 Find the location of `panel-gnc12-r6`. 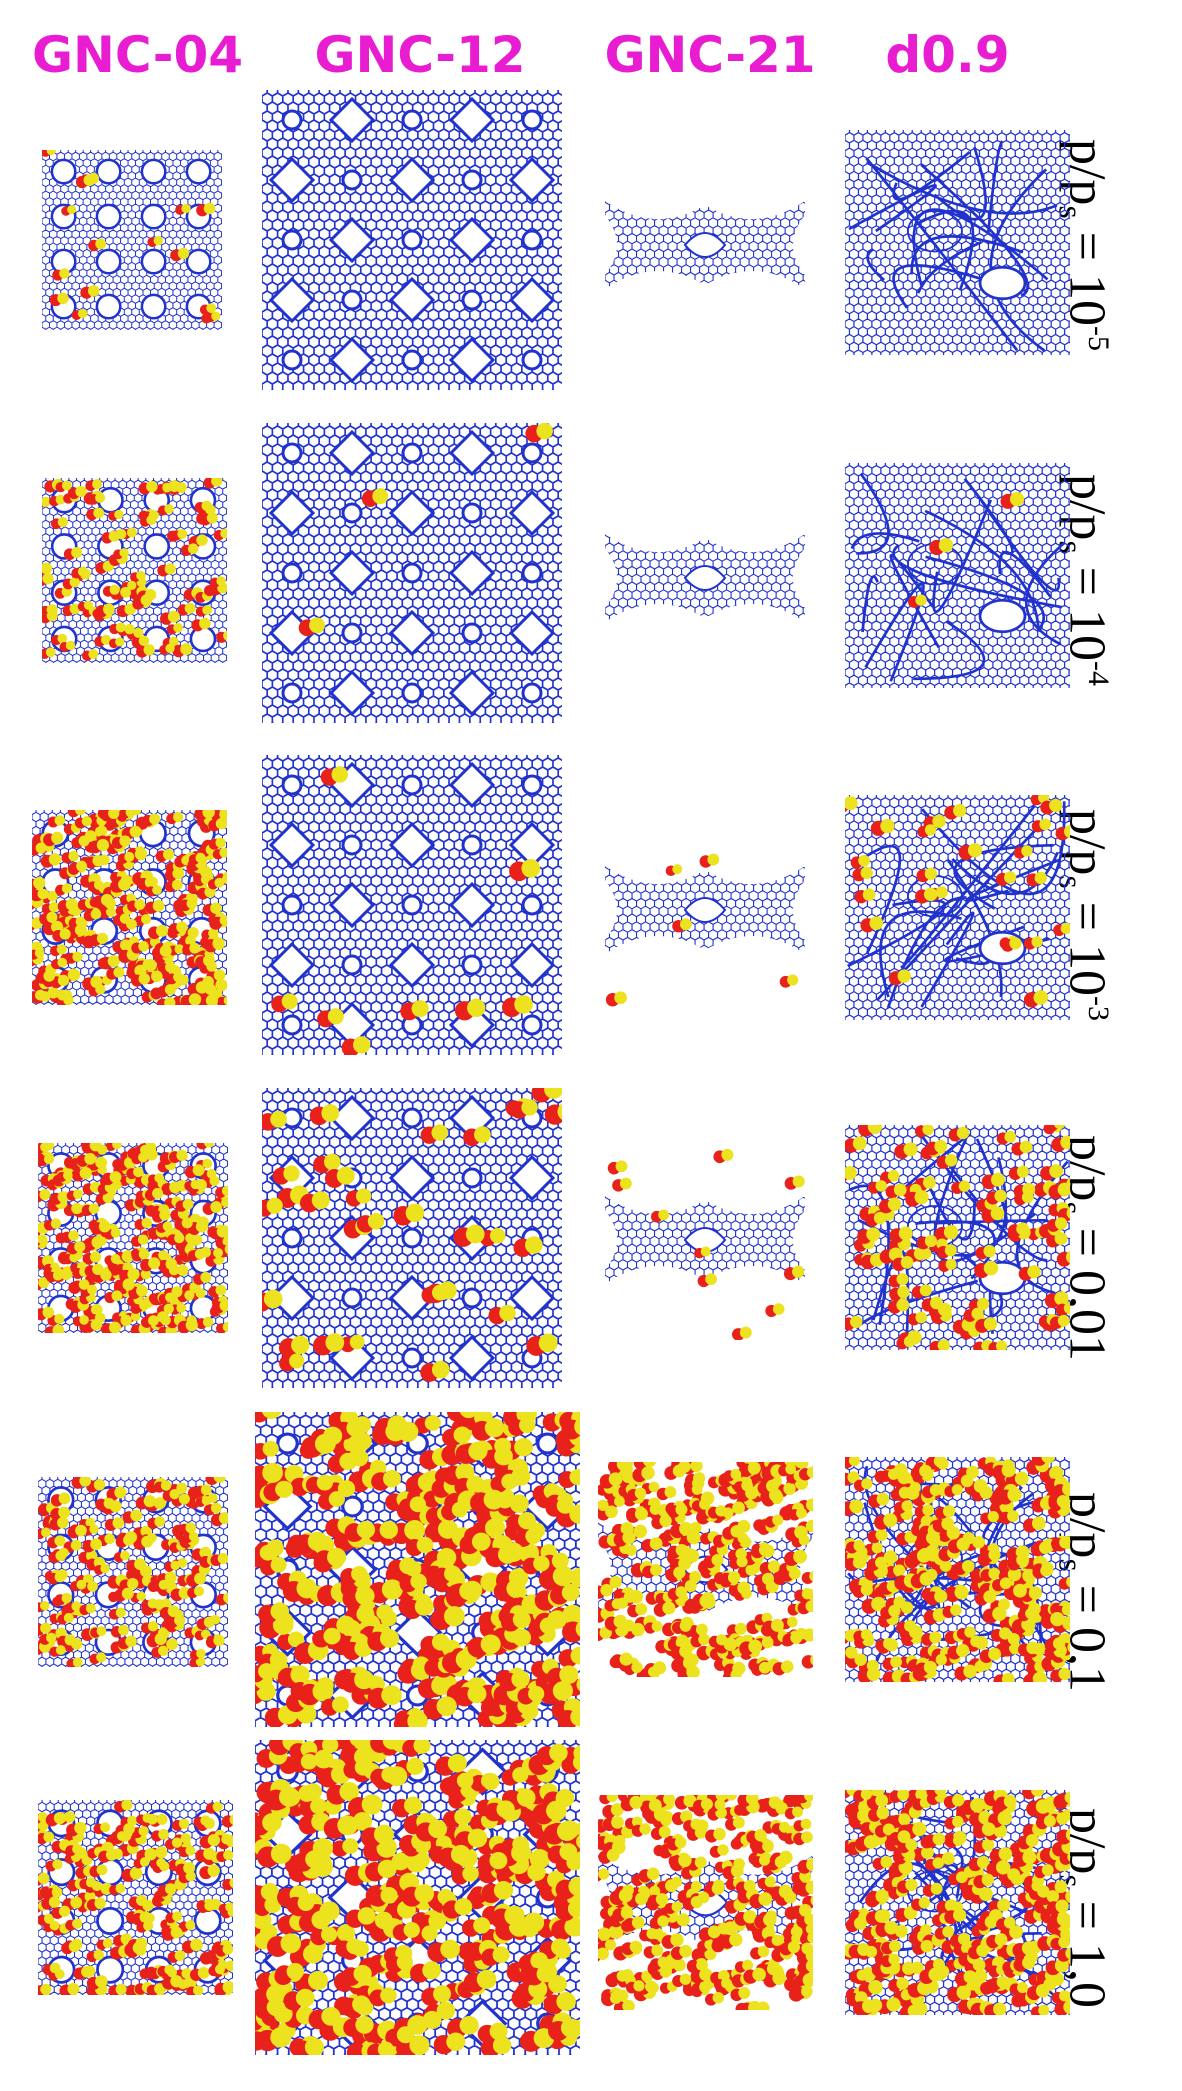

panel-gnc12-r6 is located at coordinates (417, 1897).